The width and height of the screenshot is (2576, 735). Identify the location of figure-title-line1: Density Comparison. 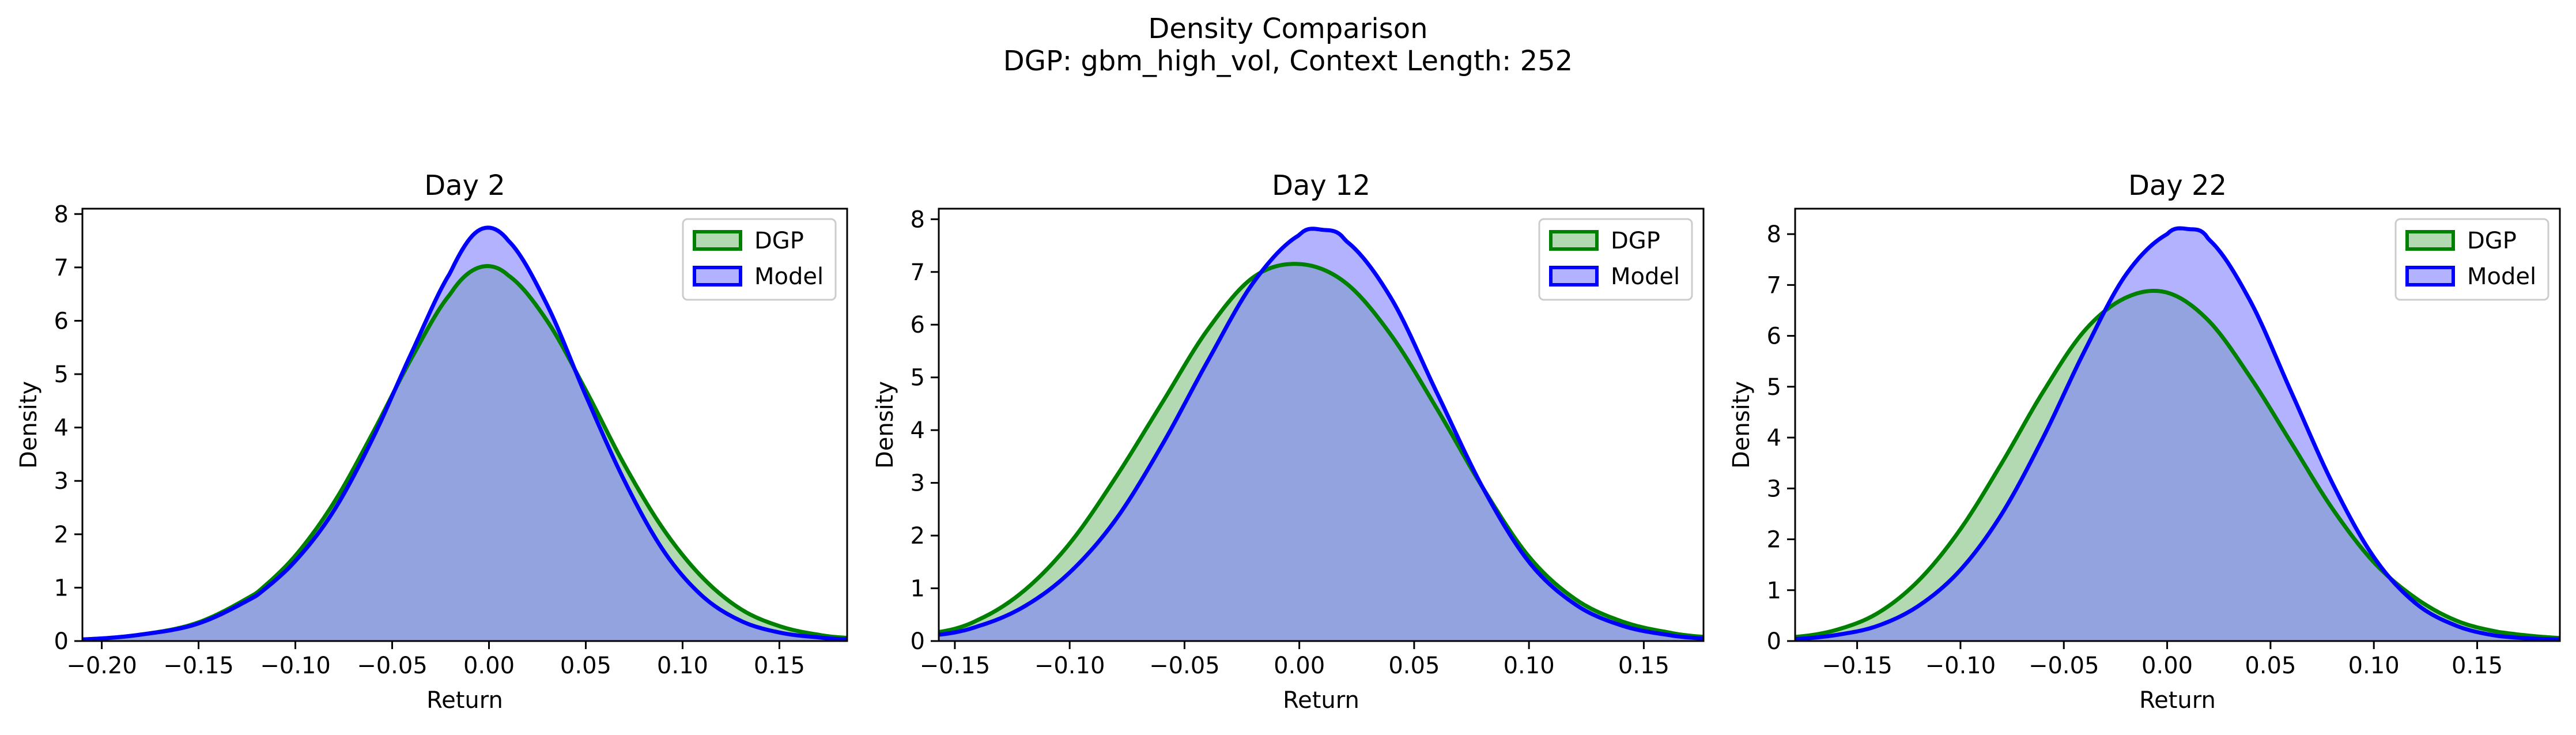
(1287, 29).